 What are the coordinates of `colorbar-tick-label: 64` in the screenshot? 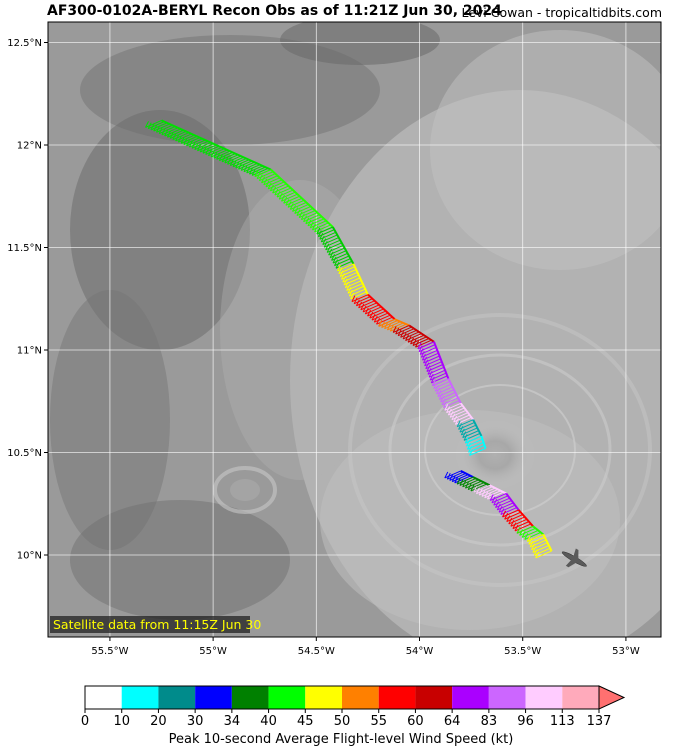 It's located at (452, 721).